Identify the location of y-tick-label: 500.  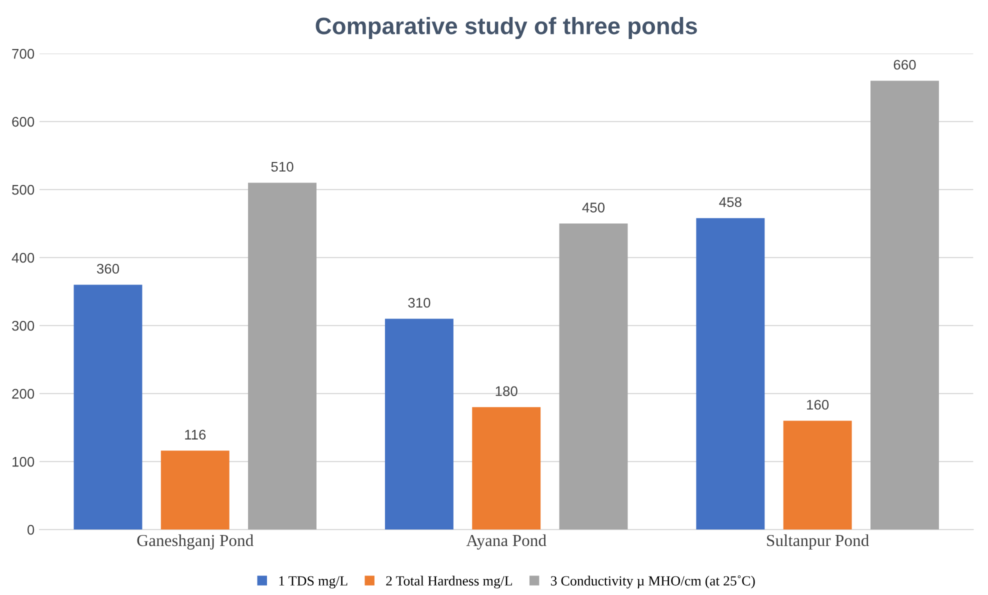
(23, 189).